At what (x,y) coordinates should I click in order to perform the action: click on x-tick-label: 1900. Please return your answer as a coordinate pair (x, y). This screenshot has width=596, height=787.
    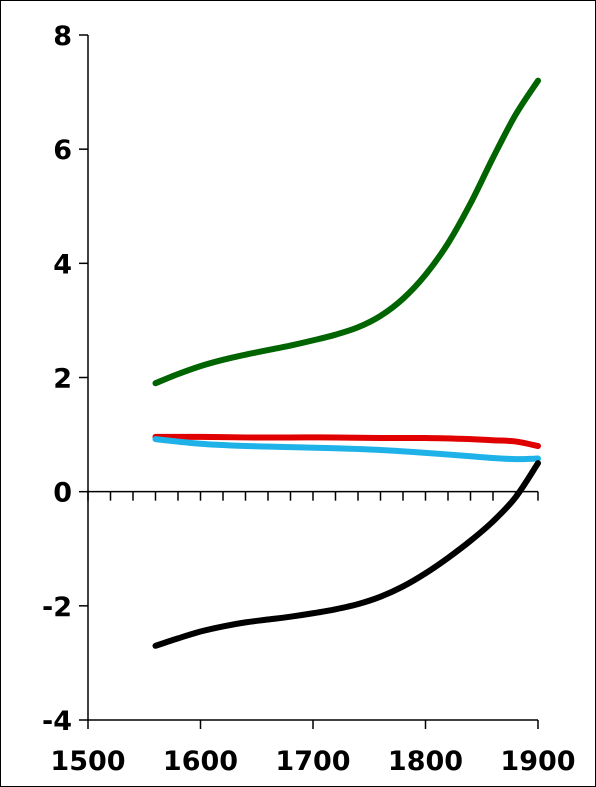
    Looking at the image, I should click on (537, 761).